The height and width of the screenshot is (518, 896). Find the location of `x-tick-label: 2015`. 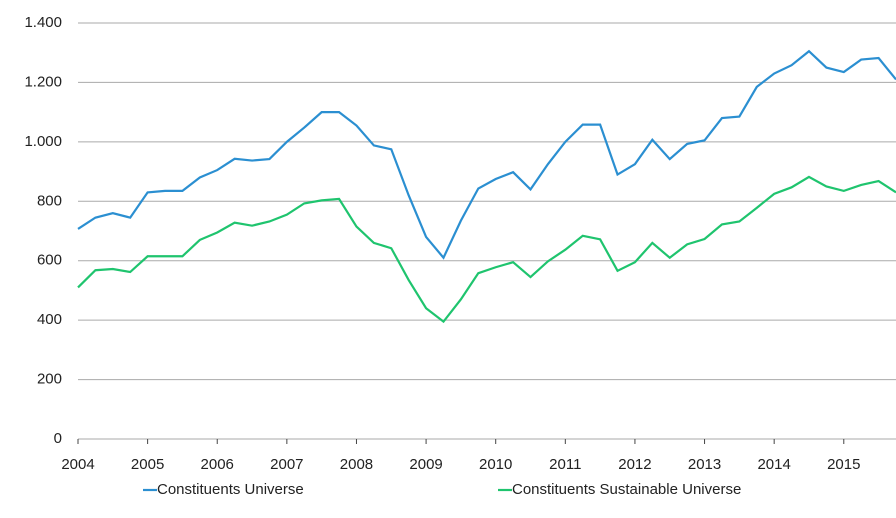

x-tick-label: 2015 is located at coordinates (843, 464).